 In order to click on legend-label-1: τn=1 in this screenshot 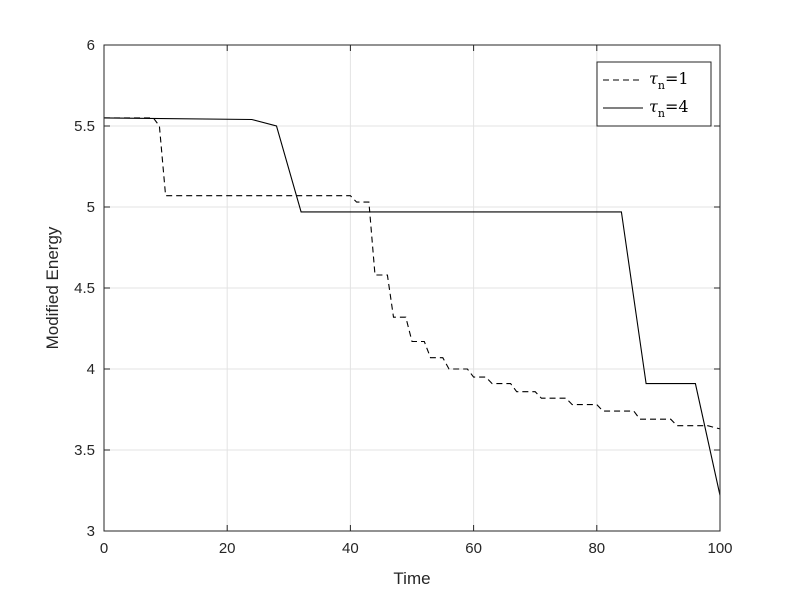, I will do `click(669, 80)`.